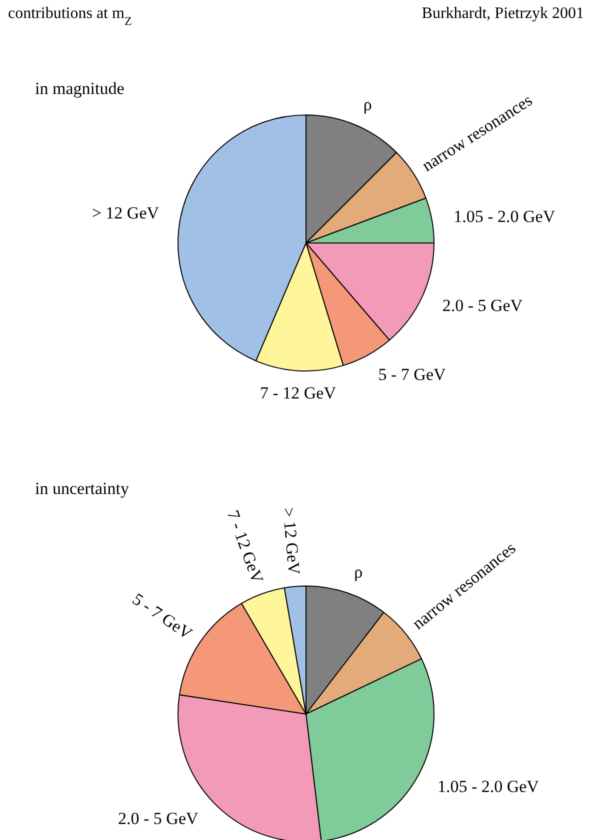 This screenshot has width=593, height=840. Describe the element at coordinates (79, 88) in the screenshot. I see `chart-subtitle: in magnitude` at that location.